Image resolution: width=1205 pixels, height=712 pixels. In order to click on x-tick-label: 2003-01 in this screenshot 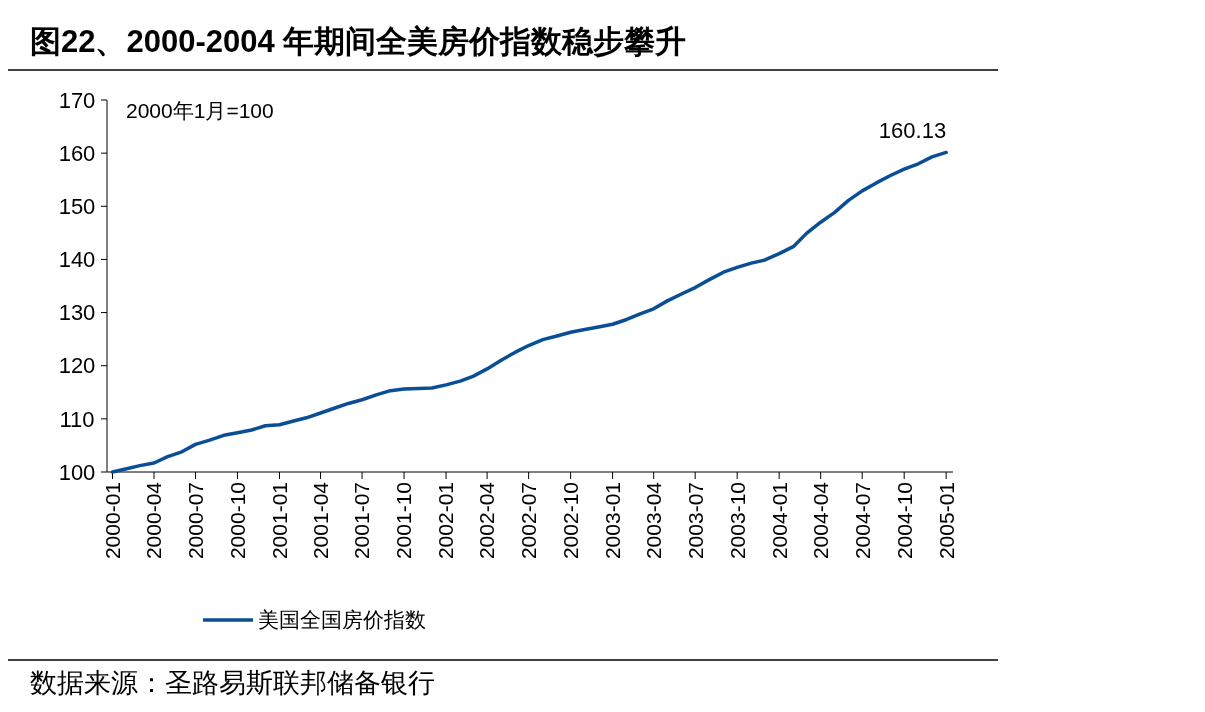, I will do `click(612, 521)`.